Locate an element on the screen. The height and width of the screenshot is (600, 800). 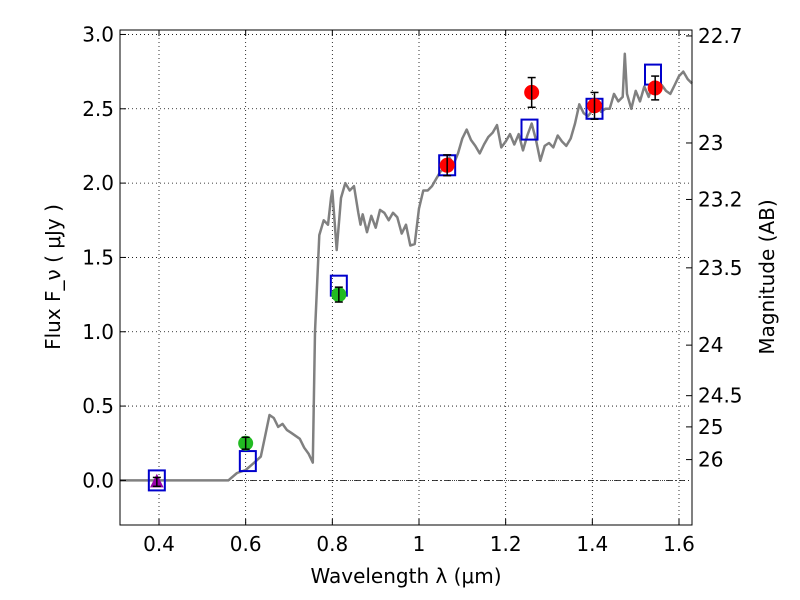
y-tick-label: 0.0 is located at coordinates (98, 480).